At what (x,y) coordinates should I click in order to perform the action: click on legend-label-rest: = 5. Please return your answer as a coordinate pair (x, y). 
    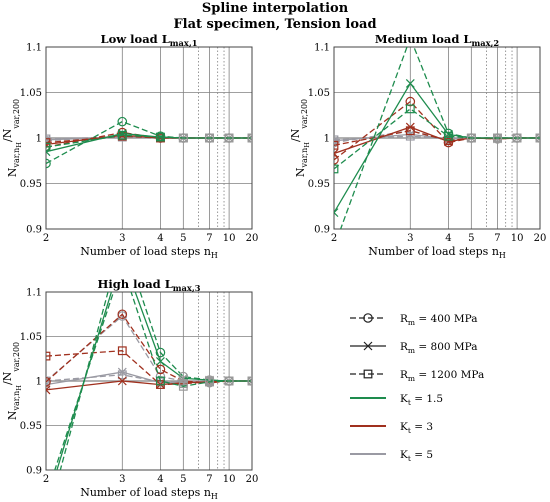
    Looking at the image, I should click on (422, 455).